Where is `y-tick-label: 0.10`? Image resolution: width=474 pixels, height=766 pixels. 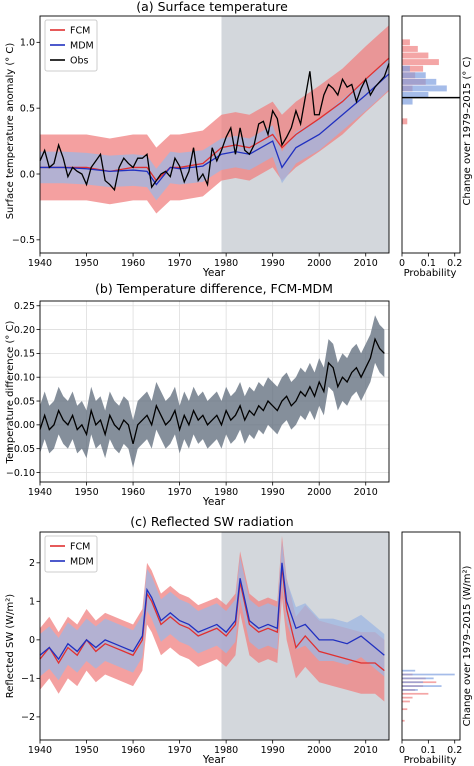
y-tick-label: 0.10 is located at coordinates (24, 378).